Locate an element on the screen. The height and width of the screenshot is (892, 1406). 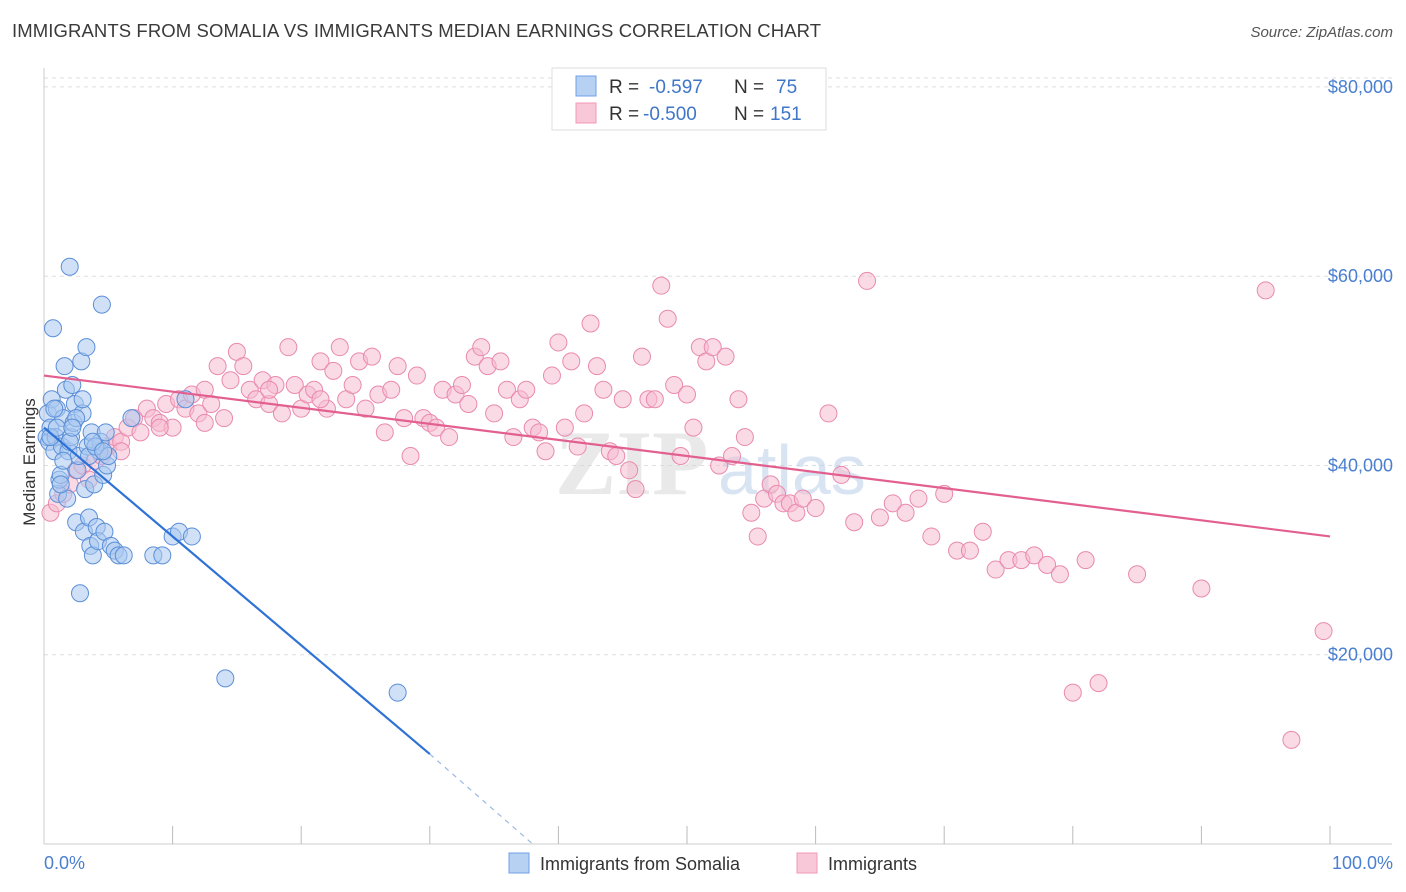
y-tick-labels: $20,000 $40,000 $60,000 $80,000 is located at coordinates (1360, 371).